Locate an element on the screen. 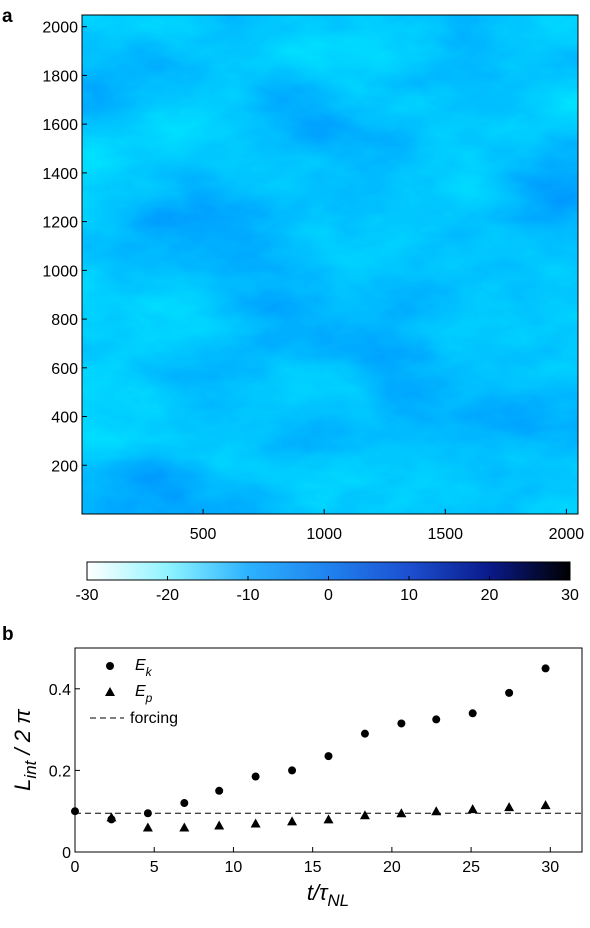 Image resolution: width=590 pixels, height=928 pixels. y-tick-label: 0 is located at coordinates (66, 853).